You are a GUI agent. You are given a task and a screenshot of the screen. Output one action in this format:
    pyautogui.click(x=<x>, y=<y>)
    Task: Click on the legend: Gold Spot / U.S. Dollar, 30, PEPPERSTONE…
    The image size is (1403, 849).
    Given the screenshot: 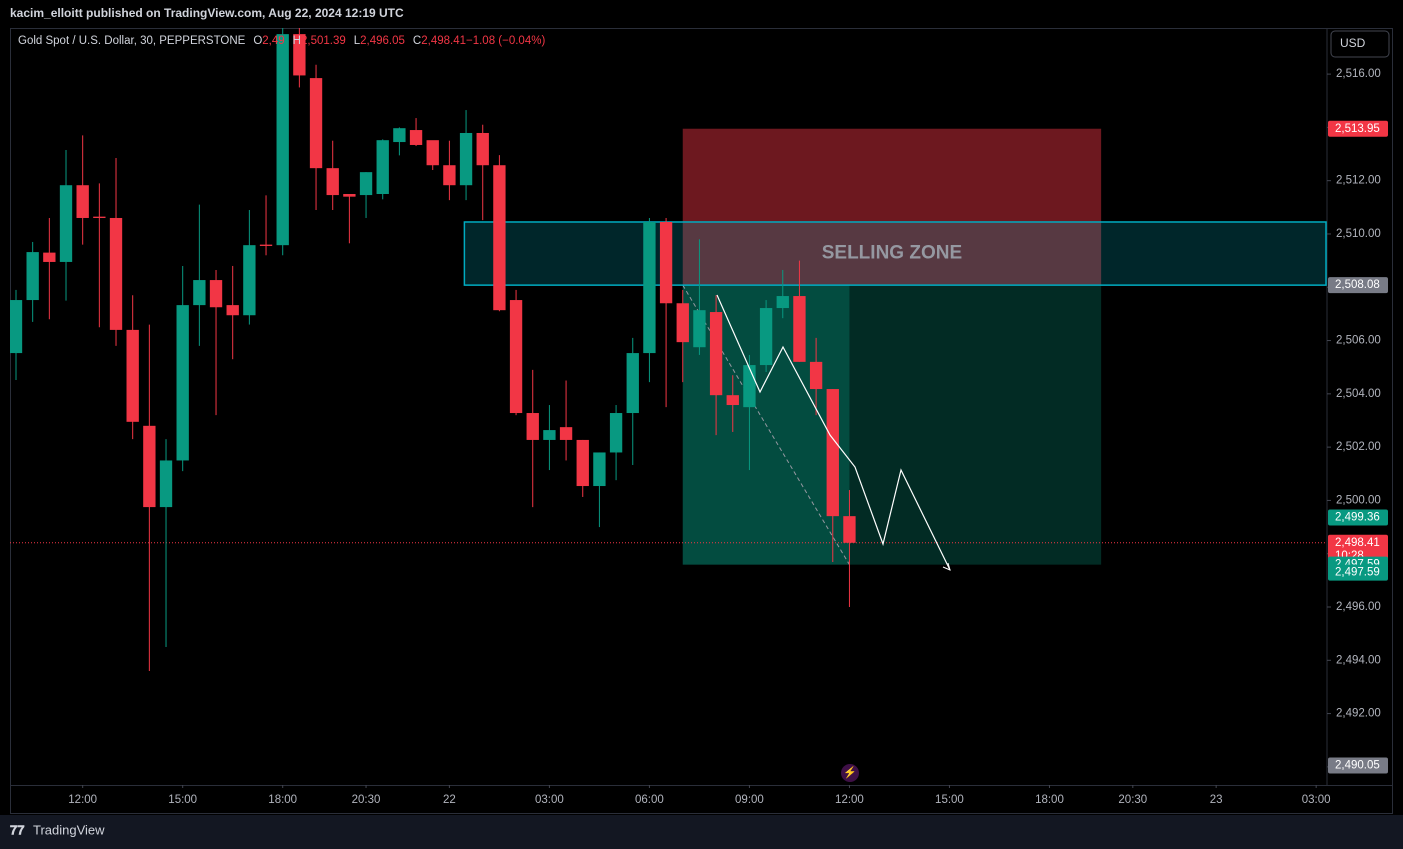 What is the action you would take?
    pyautogui.click(x=281, y=41)
    